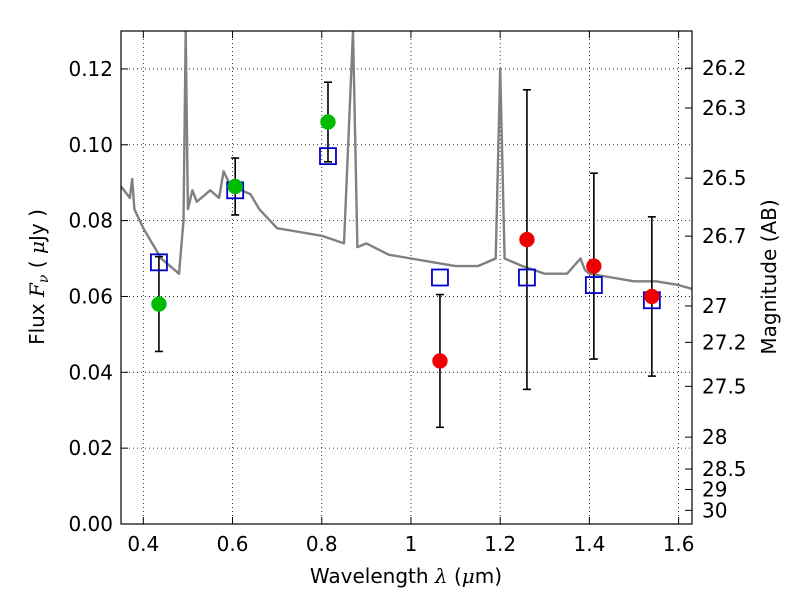 Image resolution: width=800 pixels, height=600 pixels. I want to click on y2-tick-label: 27.2, so click(724, 342).